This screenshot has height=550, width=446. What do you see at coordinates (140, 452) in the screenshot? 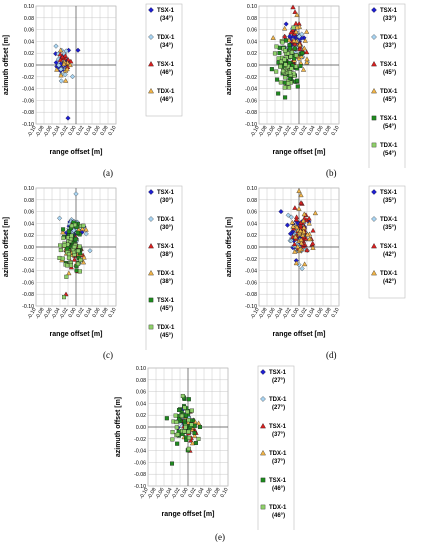
I see `y-tick-label: -0.04` at bounding box center [140, 452].